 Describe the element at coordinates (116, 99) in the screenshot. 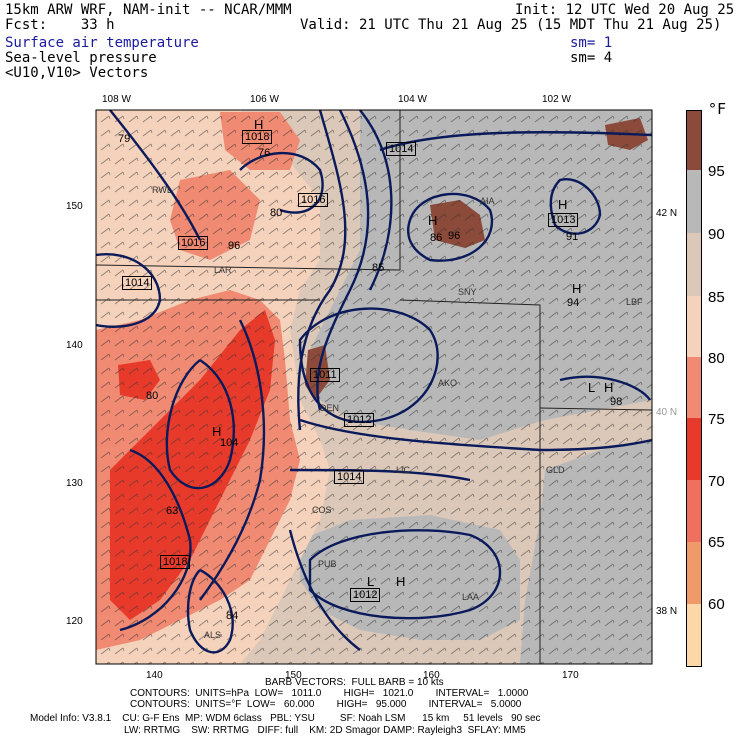

I see `lon-label-108w: 108 W` at that location.